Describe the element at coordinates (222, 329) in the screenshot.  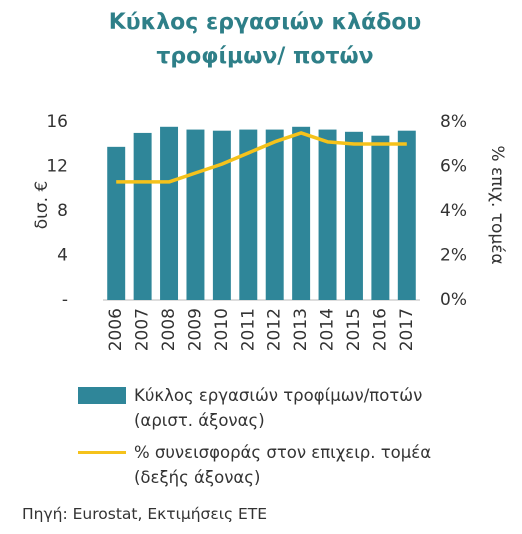
I see `x-tick-label: 2010` at that location.